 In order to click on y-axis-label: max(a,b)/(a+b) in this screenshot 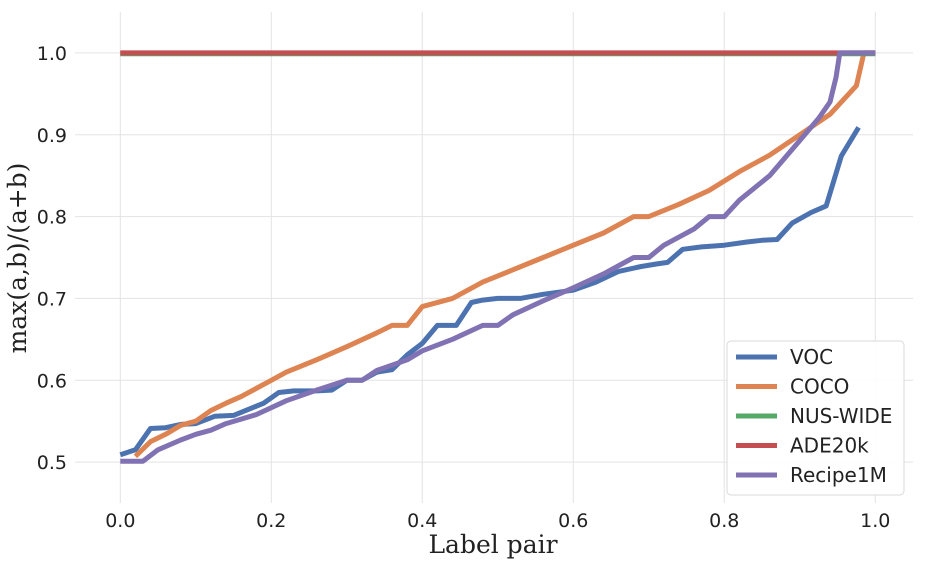, I will do `click(17, 258)`.